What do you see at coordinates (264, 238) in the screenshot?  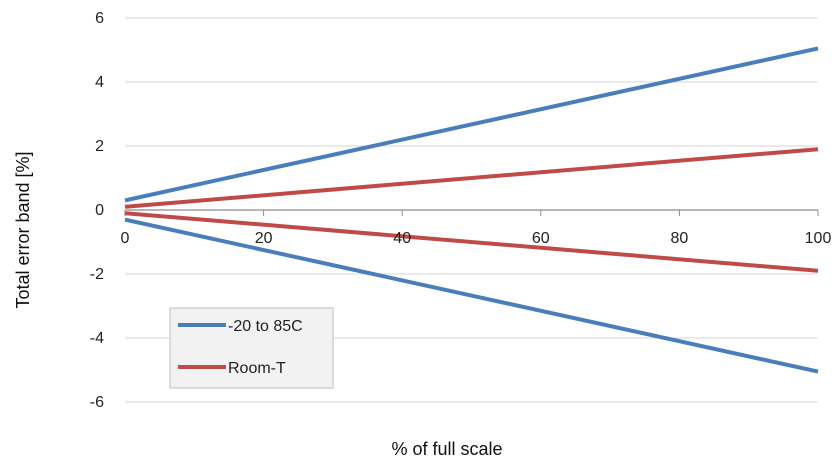 I see `x-tick-label: 20` at bounding box center [264, 238].